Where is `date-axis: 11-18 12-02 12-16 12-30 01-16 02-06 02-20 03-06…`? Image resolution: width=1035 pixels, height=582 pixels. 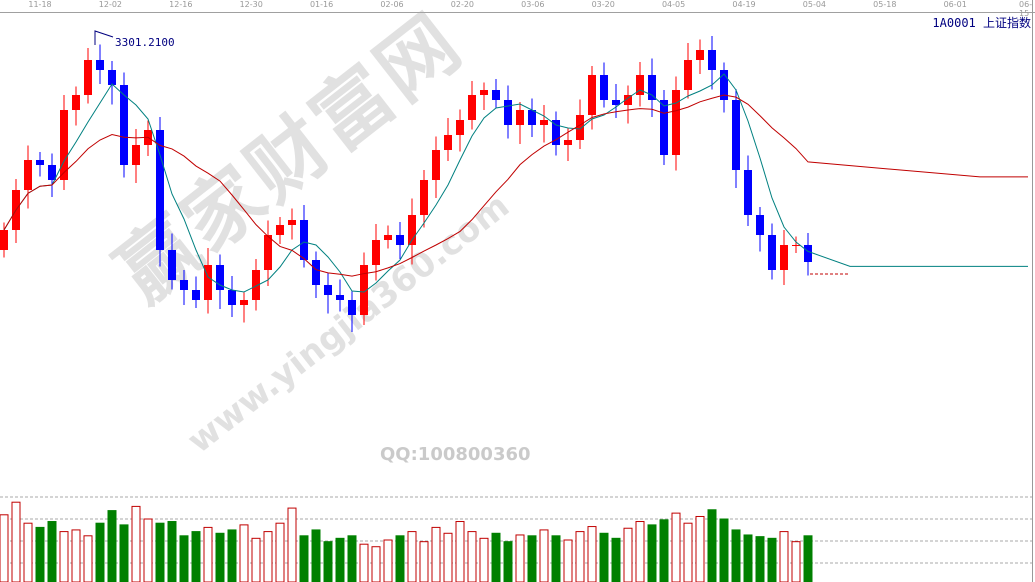 date-axis: 11-18 12-02 12-16 12-30 01-16 02-06 02-20 03-06… is located at coordinates (517, 9).